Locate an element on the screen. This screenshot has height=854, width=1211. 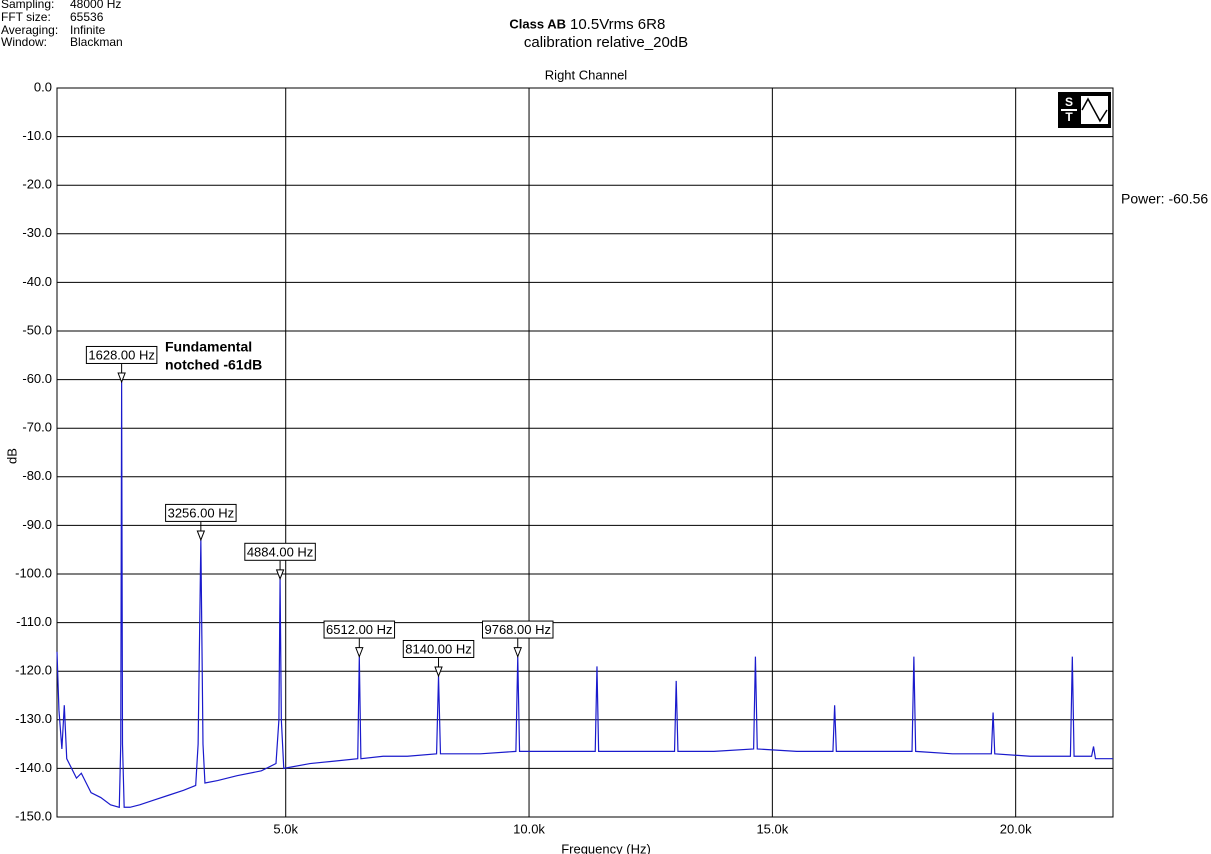
power-readout: Power: -60.56 is located at coordinates (1164, 199).